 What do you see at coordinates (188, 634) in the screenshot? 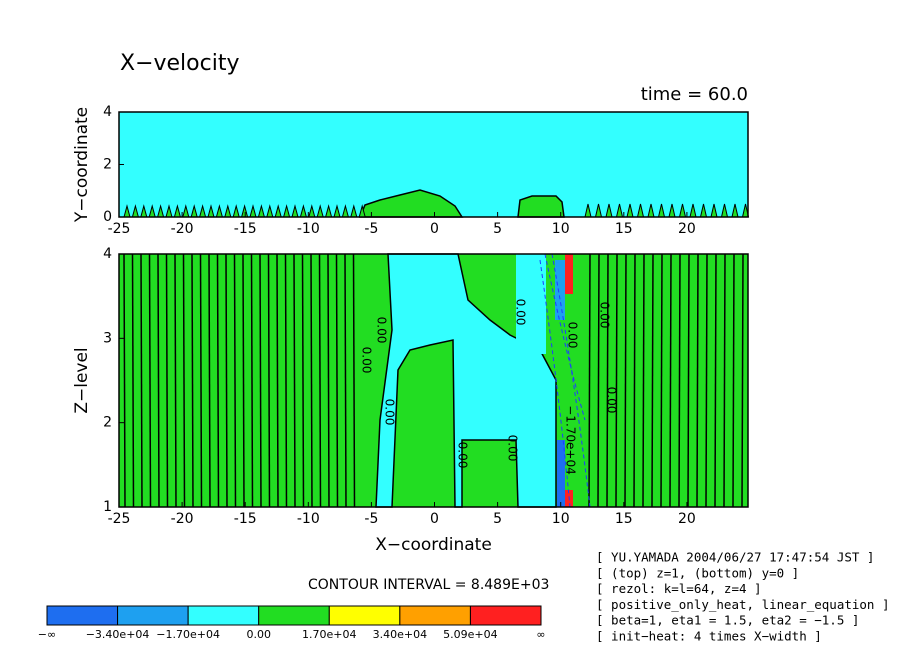
I see `colorbar-label: −1.70e+04` at bounding box center [188, 634].